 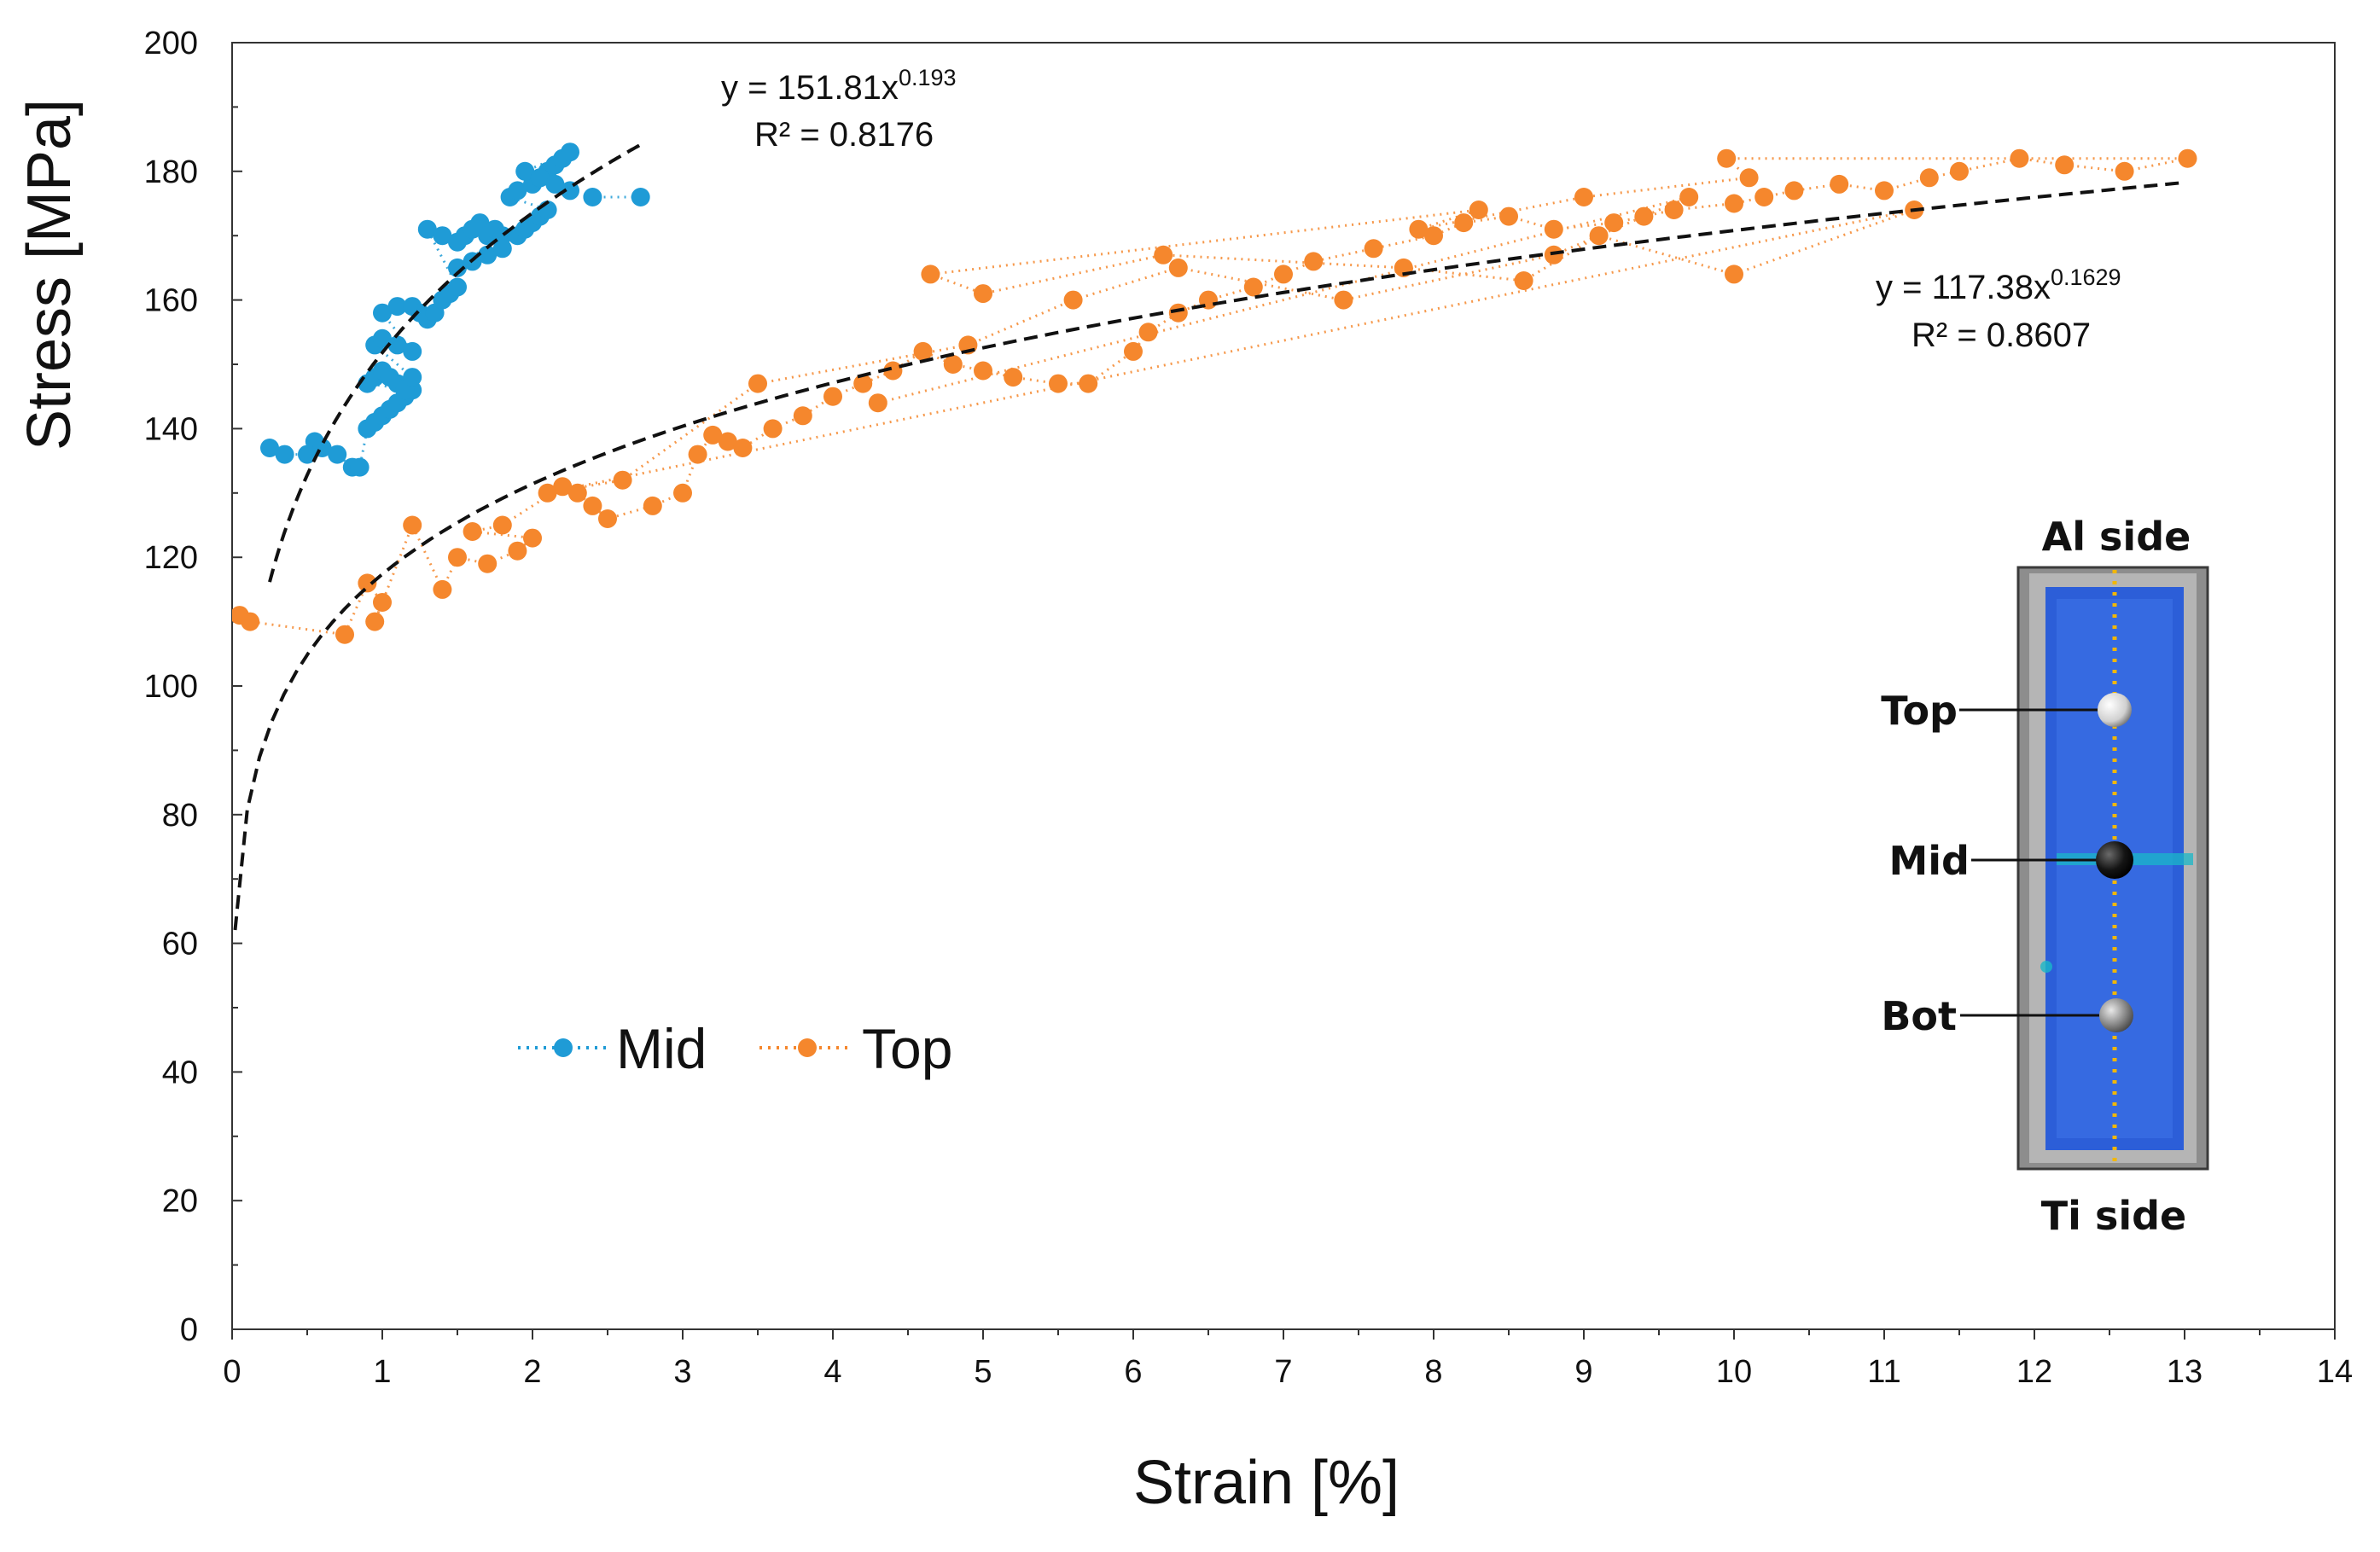 I want to click on y-tick-label: 40, so click(x=180, y=1072).